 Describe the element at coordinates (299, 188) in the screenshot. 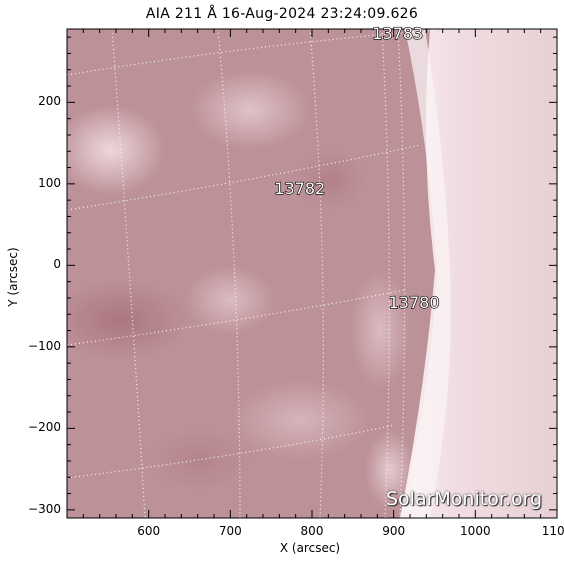

I see `active-region-label: 13782` at that location.